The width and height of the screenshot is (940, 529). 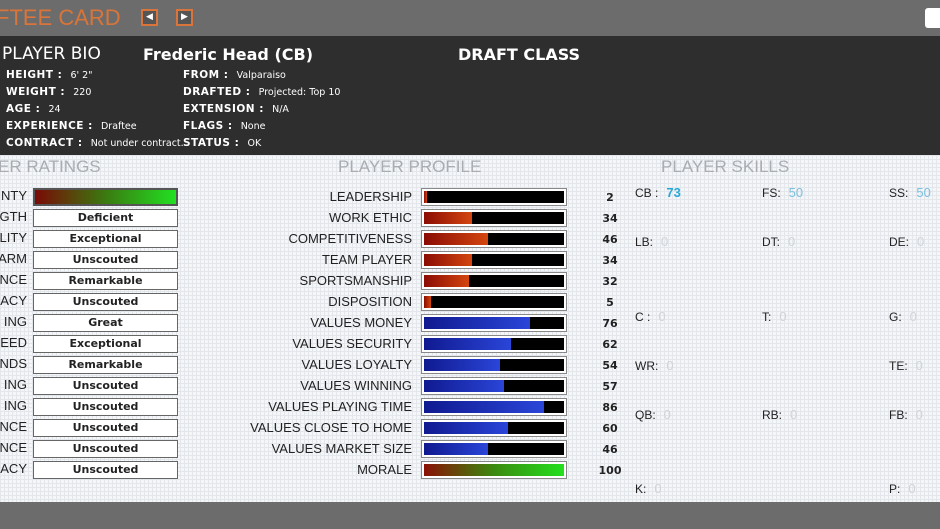 What do you see at coordinates (771, 193) in the screenshot?
I see `skill-position: FS:` at bounding box center [771, 193].